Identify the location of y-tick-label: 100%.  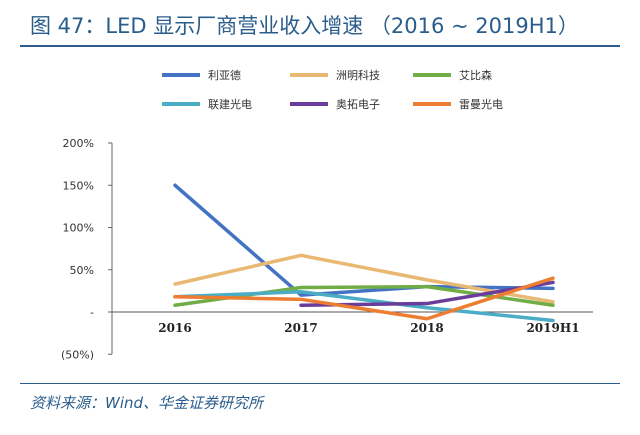
(78, 228).